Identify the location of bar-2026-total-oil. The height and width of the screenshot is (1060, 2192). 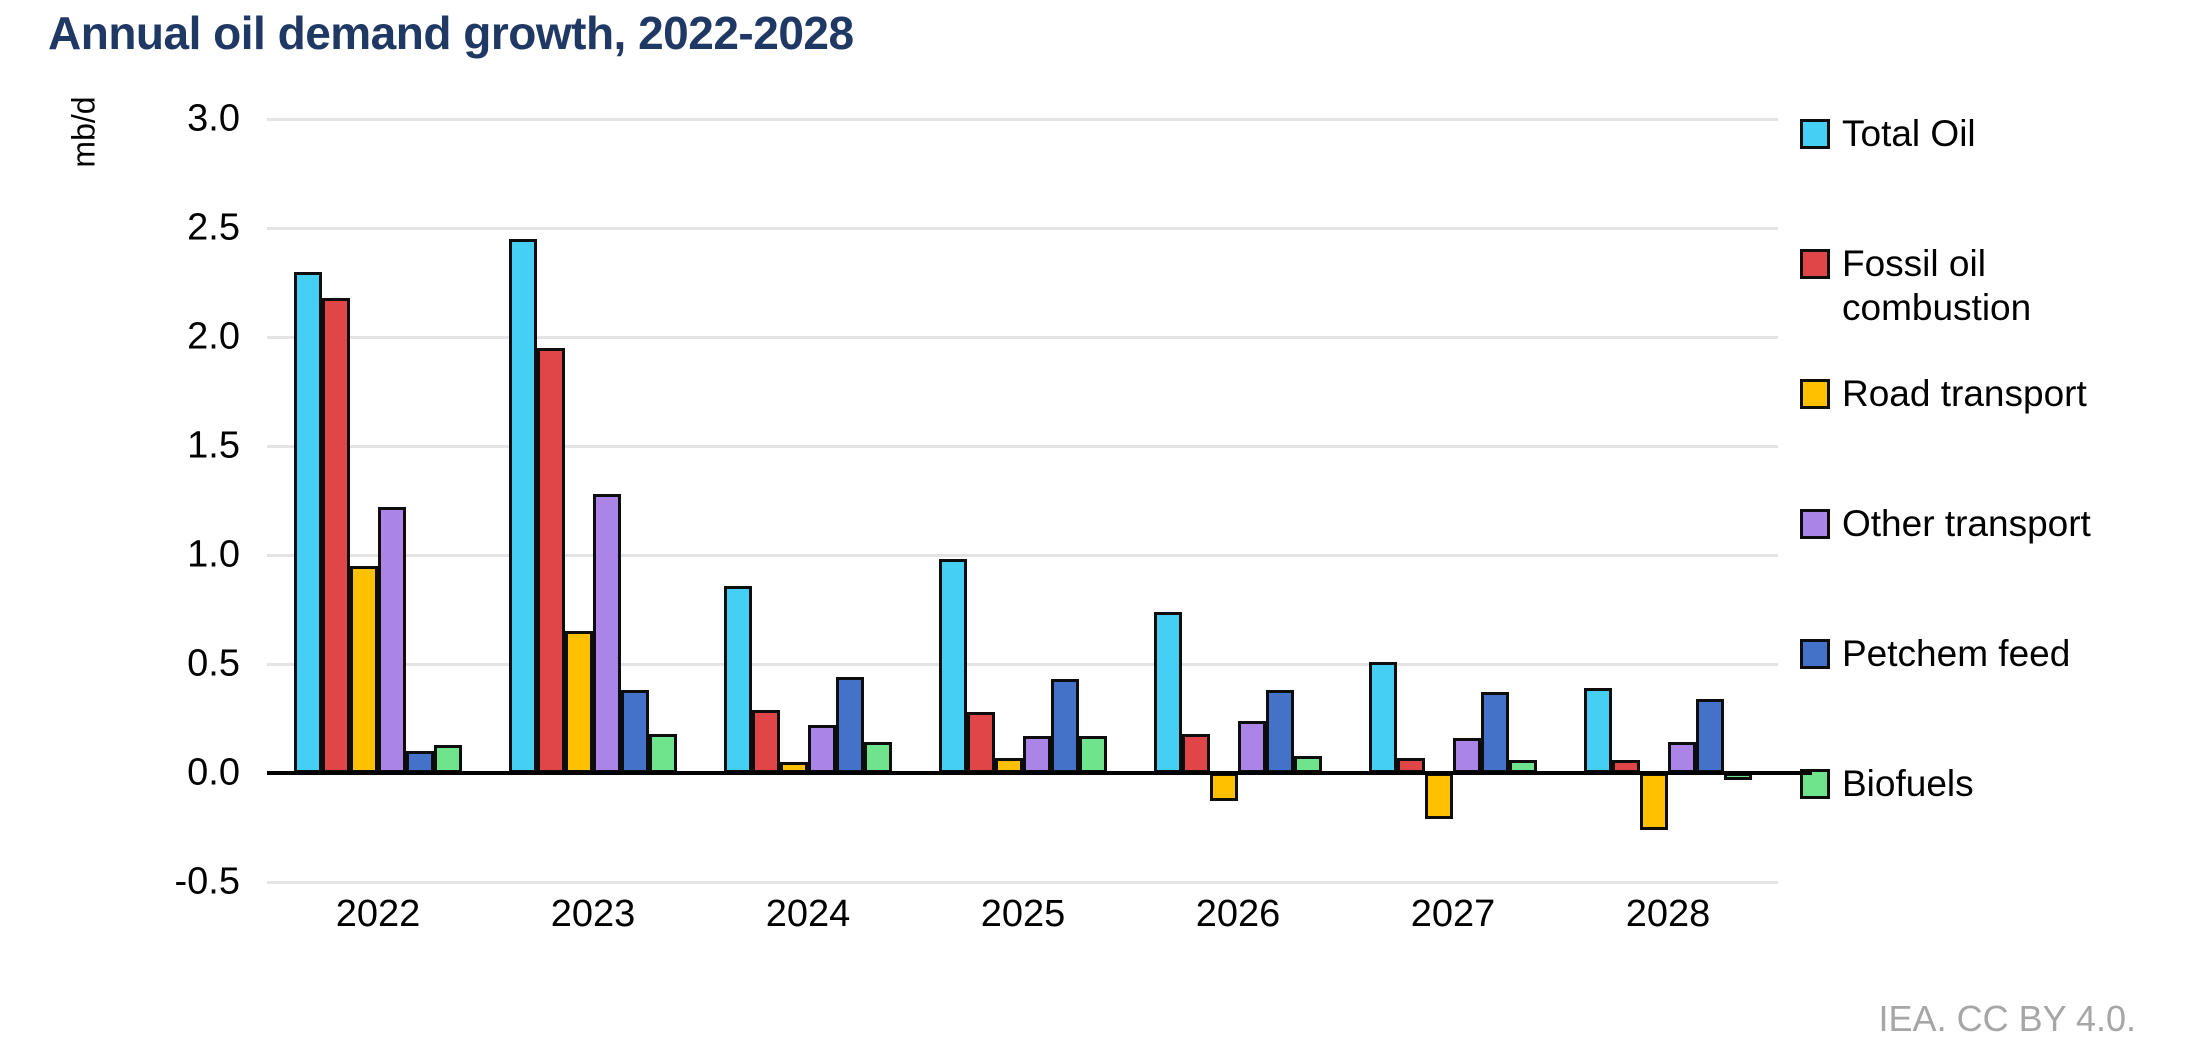
(1168, 692).